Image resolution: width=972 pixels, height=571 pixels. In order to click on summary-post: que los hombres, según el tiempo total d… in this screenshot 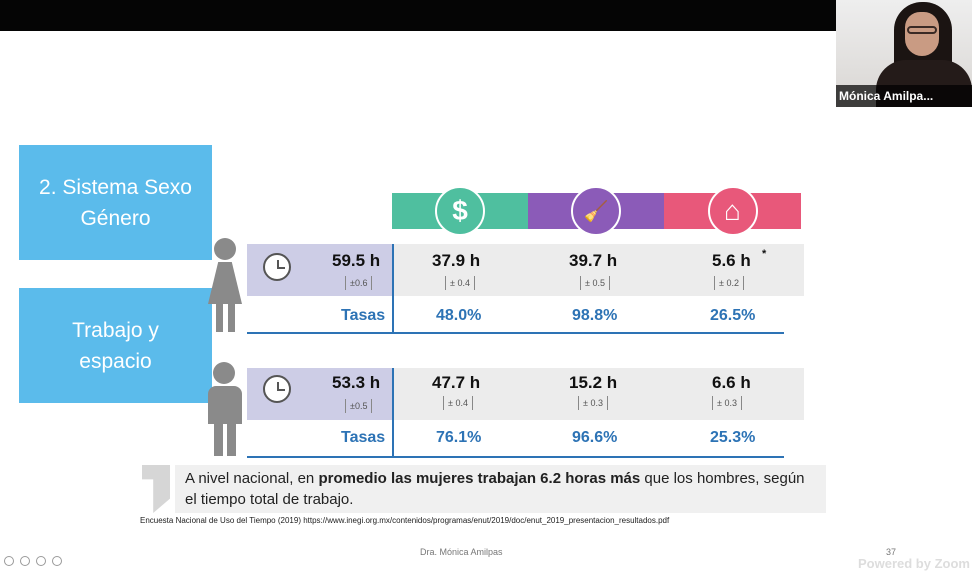, I will do `click(495, 489)`.